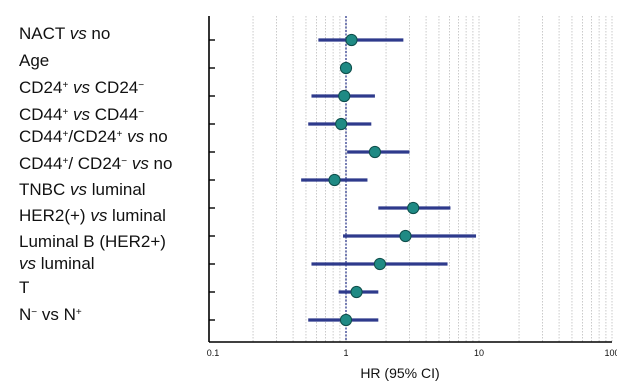 The height and width of the screenshot is (383, 617). Describe the element at coordinates (82, 189) in the screenshot. I see `row-label: TNBC vs luminal` at that location.